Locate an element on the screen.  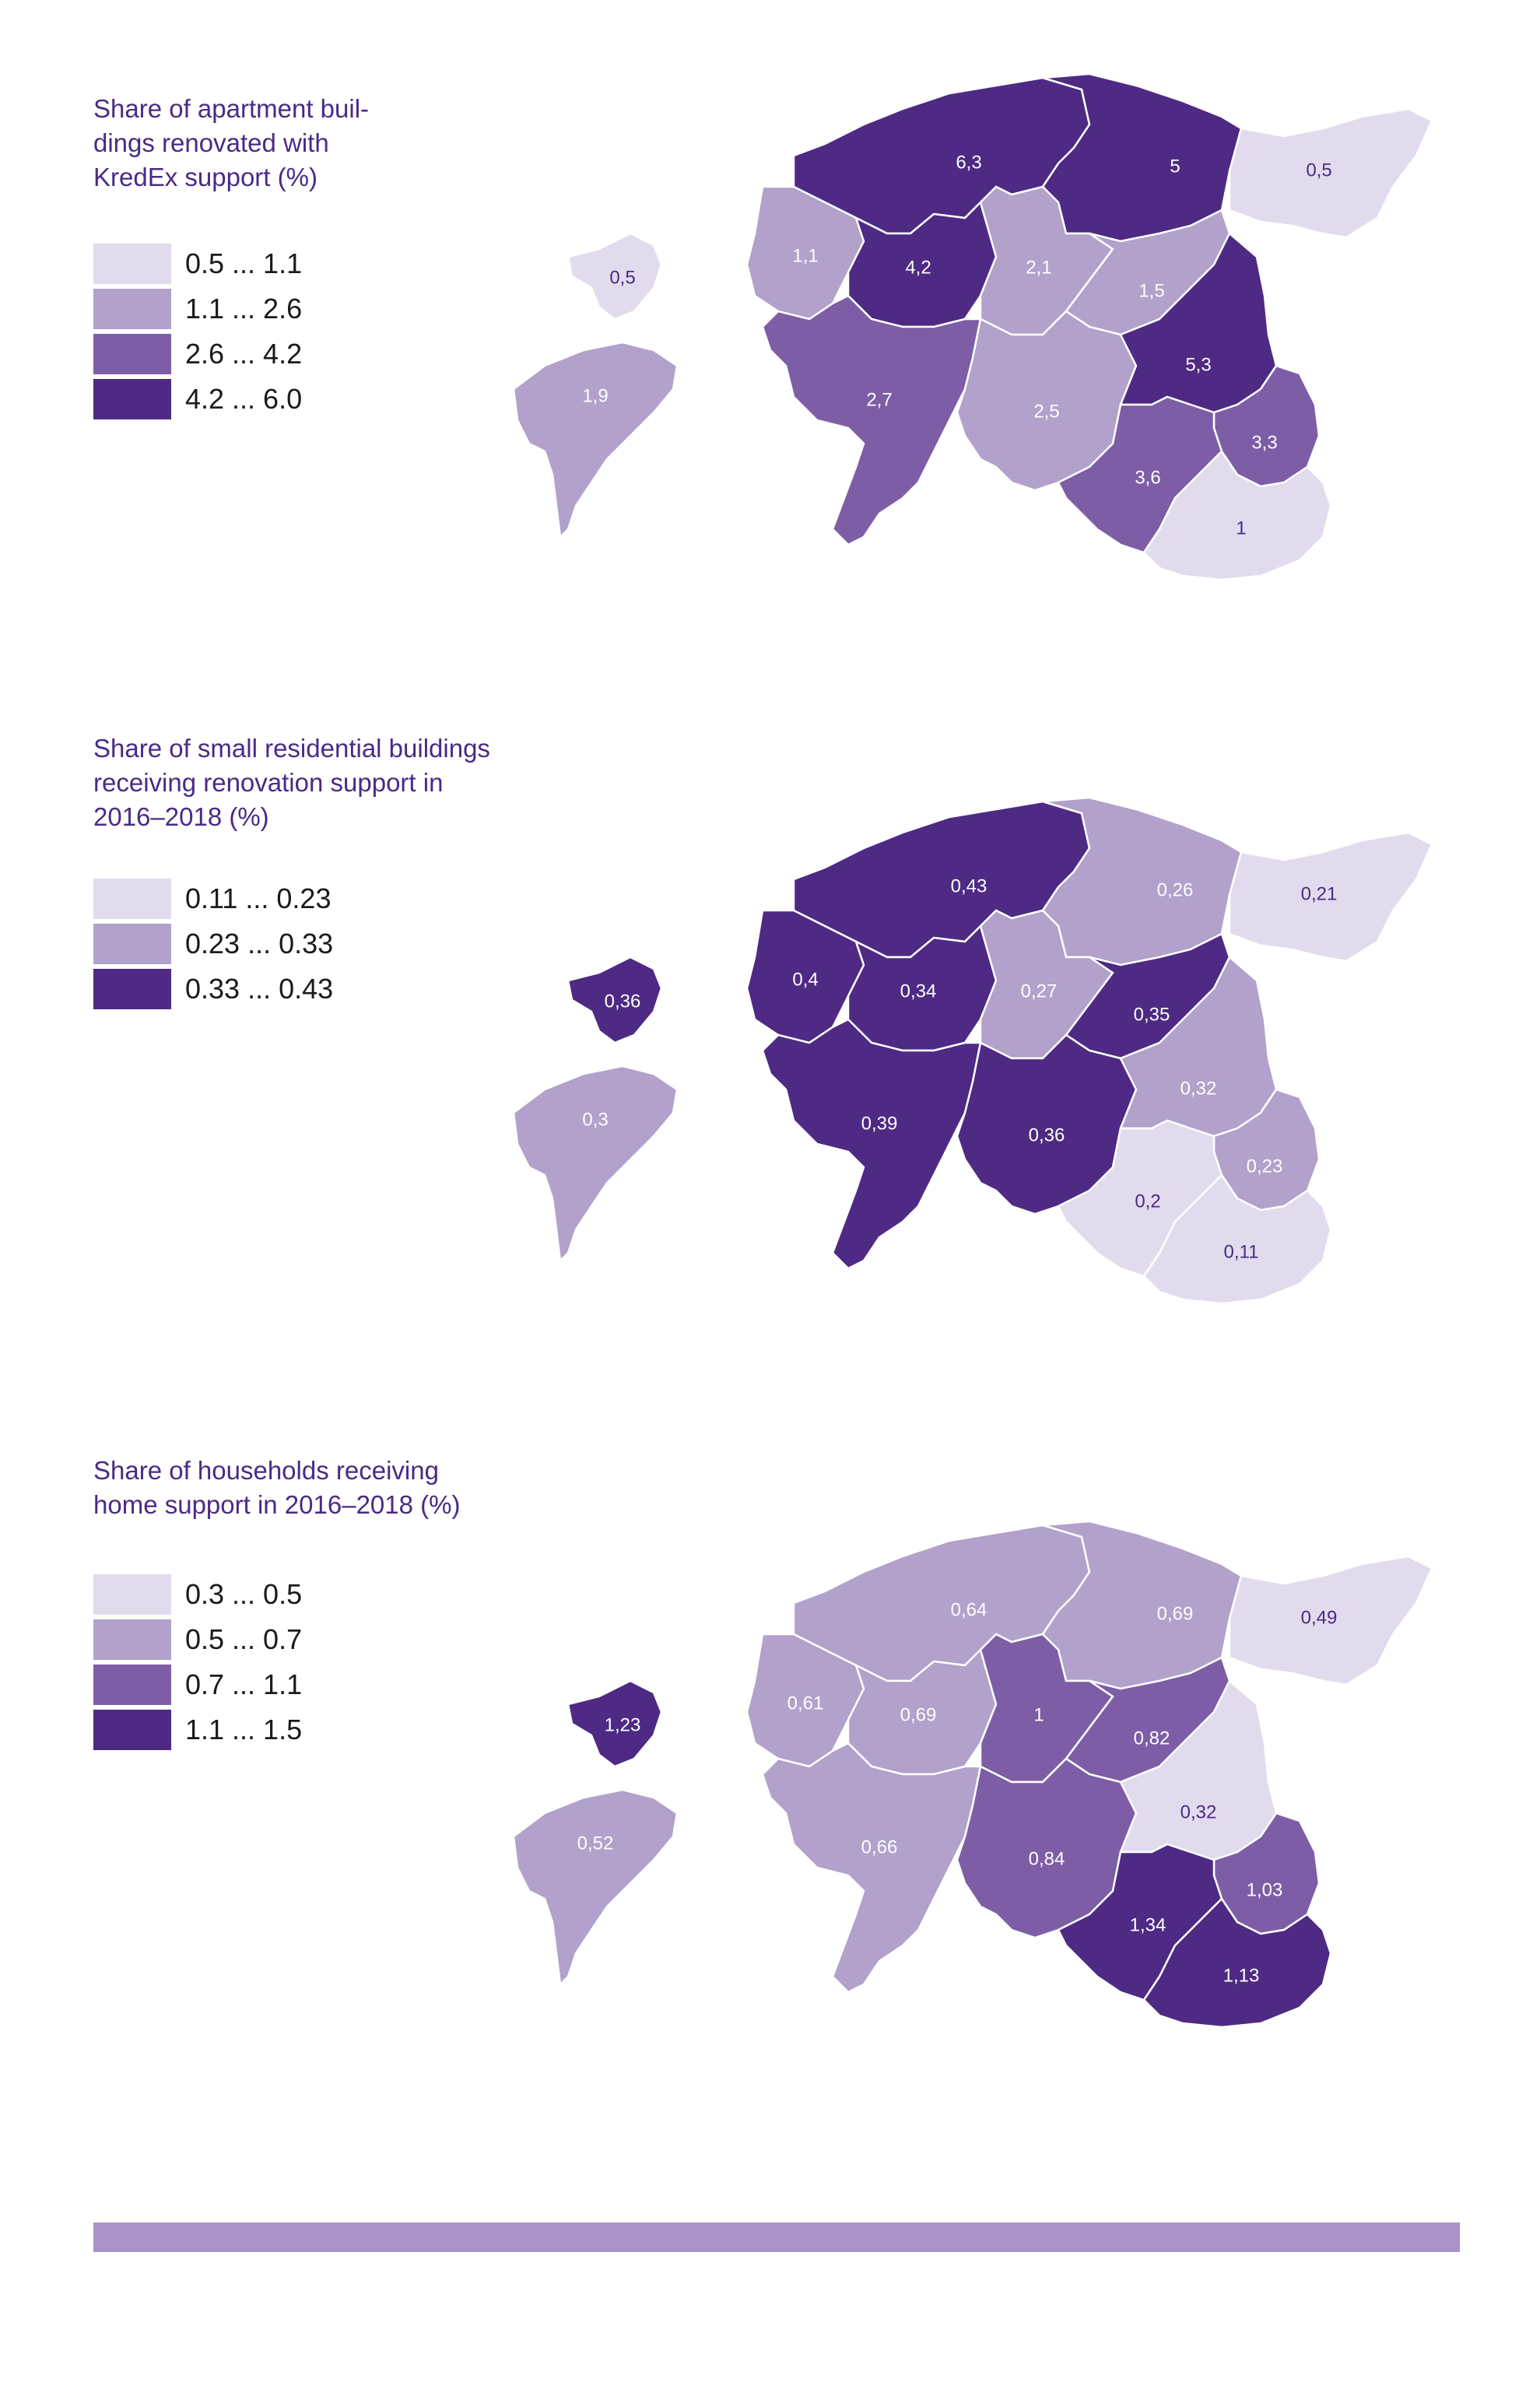
region-label-tartu: 5,3 is located at coordinates (1198, 365).